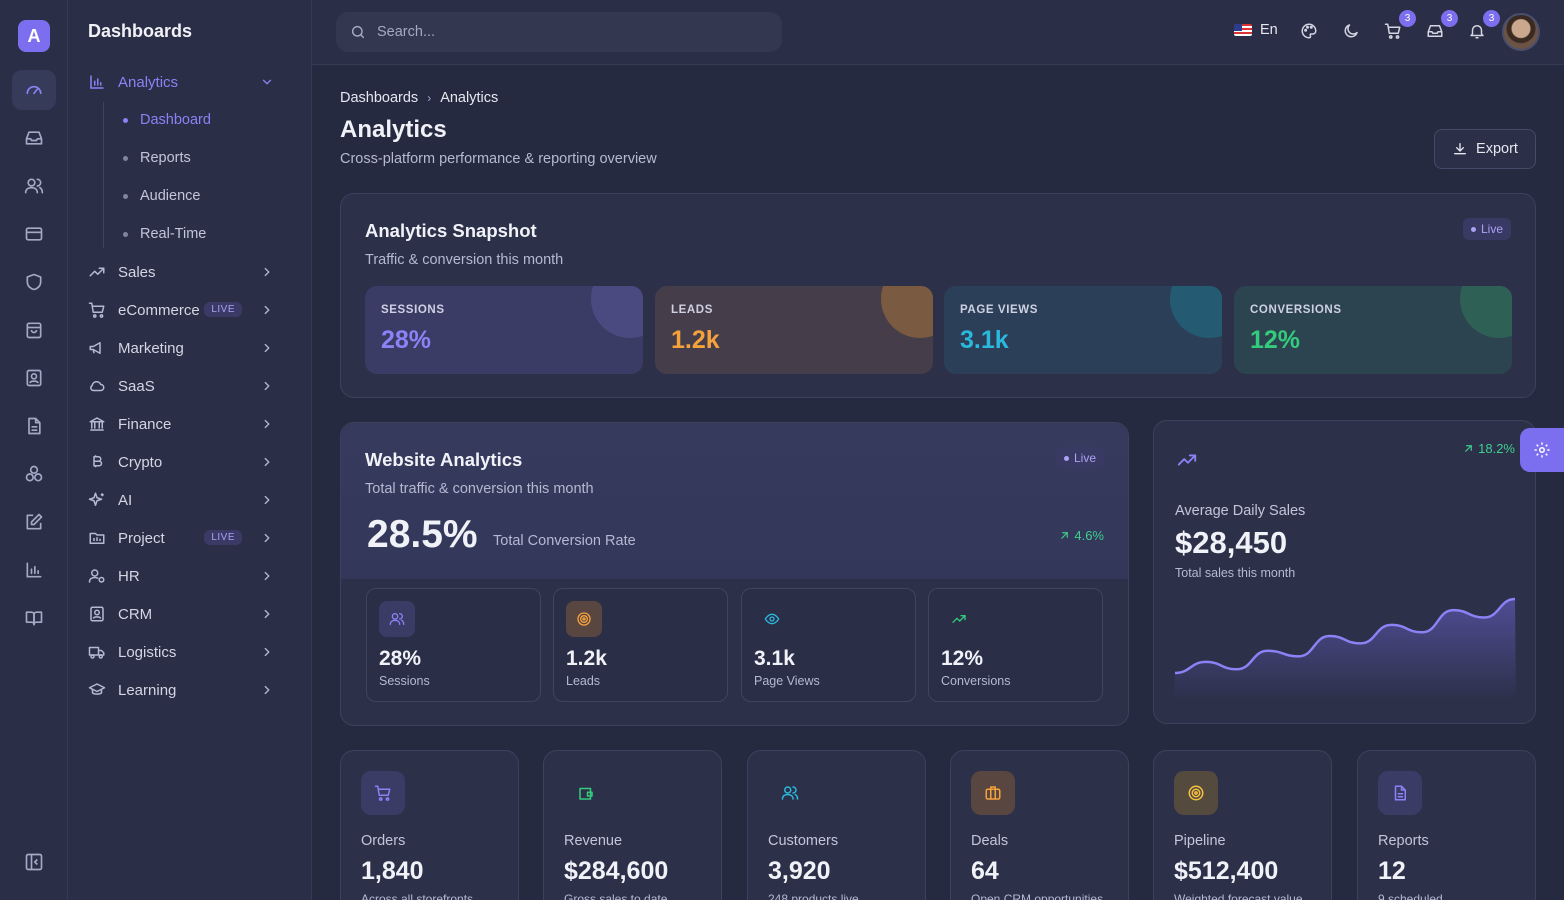 The image size is (1564, 900). What do you see at coordinates (1521, 32) in the screenshot?
I see `user-avatar` at bounding box center [1521, 32].